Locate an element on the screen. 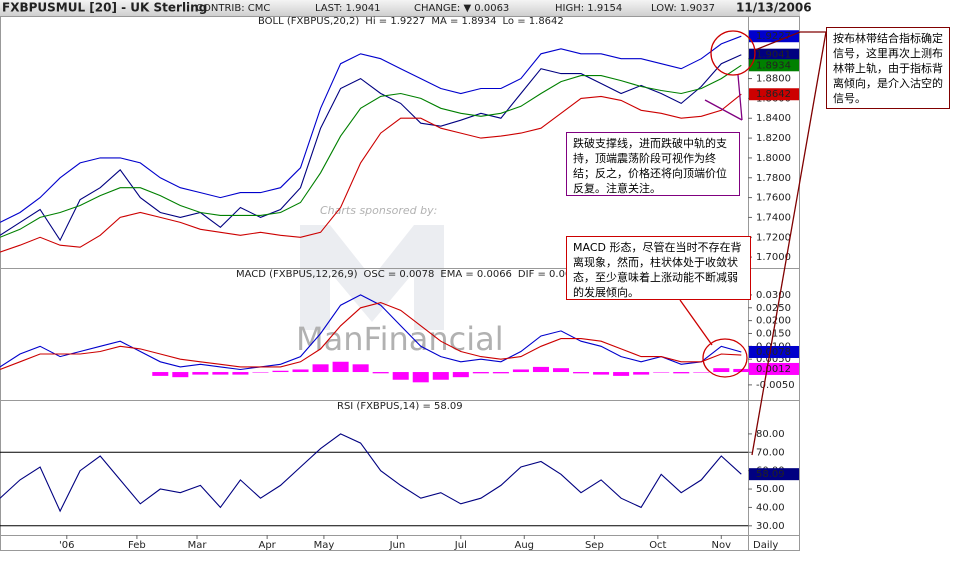  panel-title: RSI (FXBPUS,14) = 58.09 is located at coordinates (400, 406).